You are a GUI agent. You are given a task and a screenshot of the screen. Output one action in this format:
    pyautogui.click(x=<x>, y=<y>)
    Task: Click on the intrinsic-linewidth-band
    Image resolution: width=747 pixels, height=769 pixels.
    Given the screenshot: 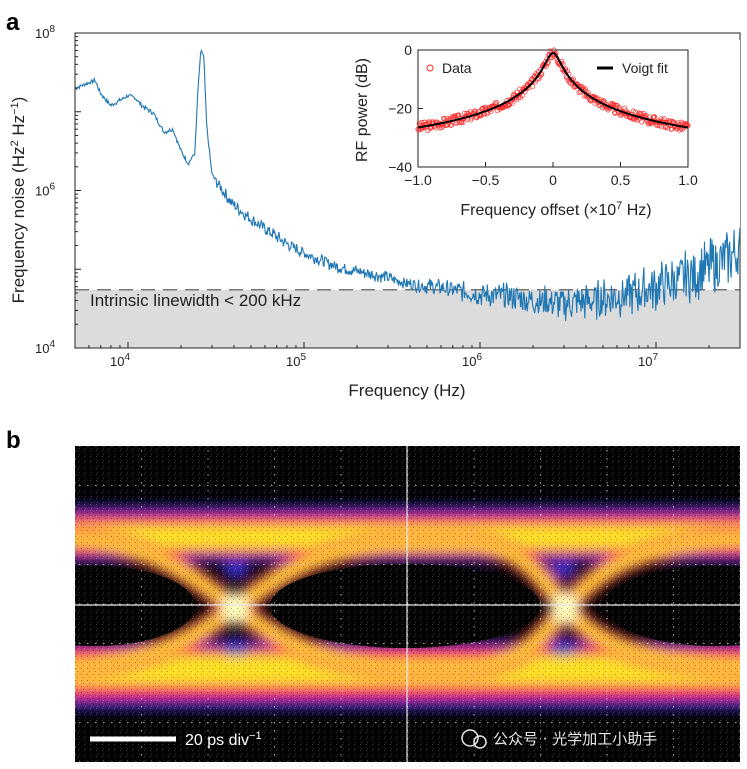 What is the action you would take?
    pyautogui.click(x=407, y=318)
    